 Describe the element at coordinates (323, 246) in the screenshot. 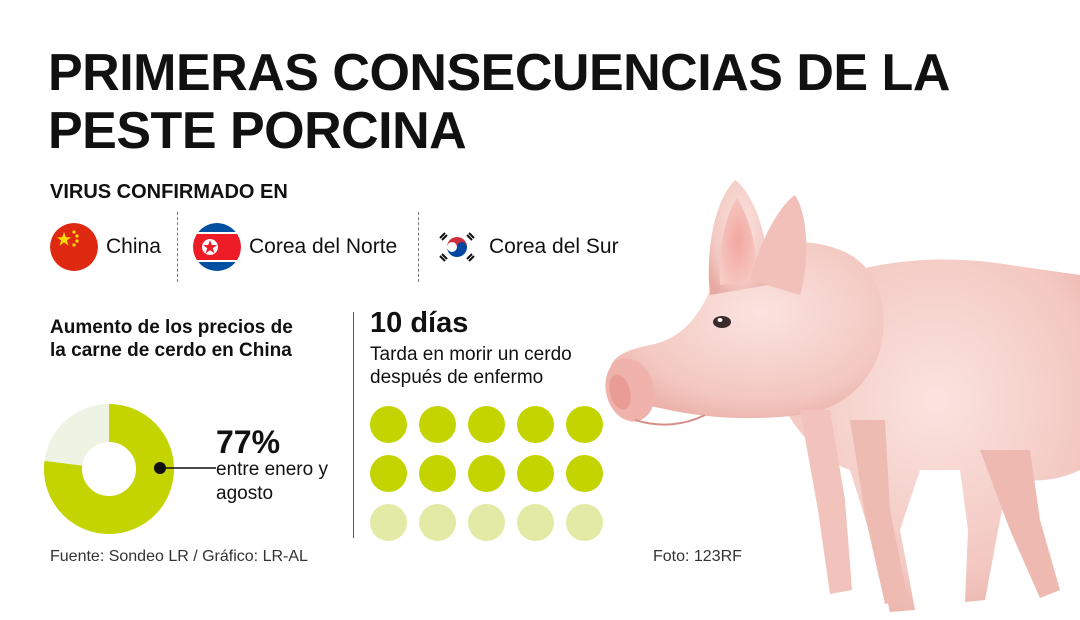

I see `country-label: Corea del Norte` at that location.